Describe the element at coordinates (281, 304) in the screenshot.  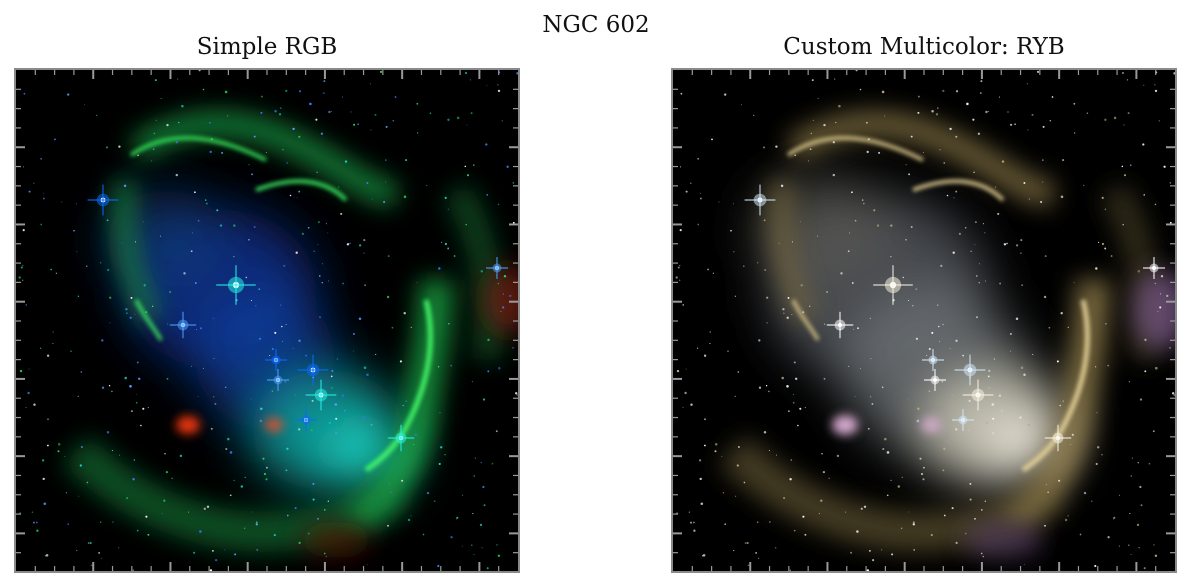
I see `nebula-filaments-green` at that location.